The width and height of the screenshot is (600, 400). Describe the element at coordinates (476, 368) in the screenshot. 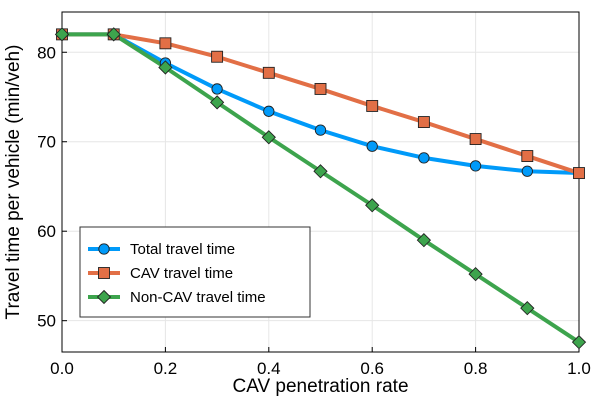

I see `x-tick-label: 0.8` at that location.